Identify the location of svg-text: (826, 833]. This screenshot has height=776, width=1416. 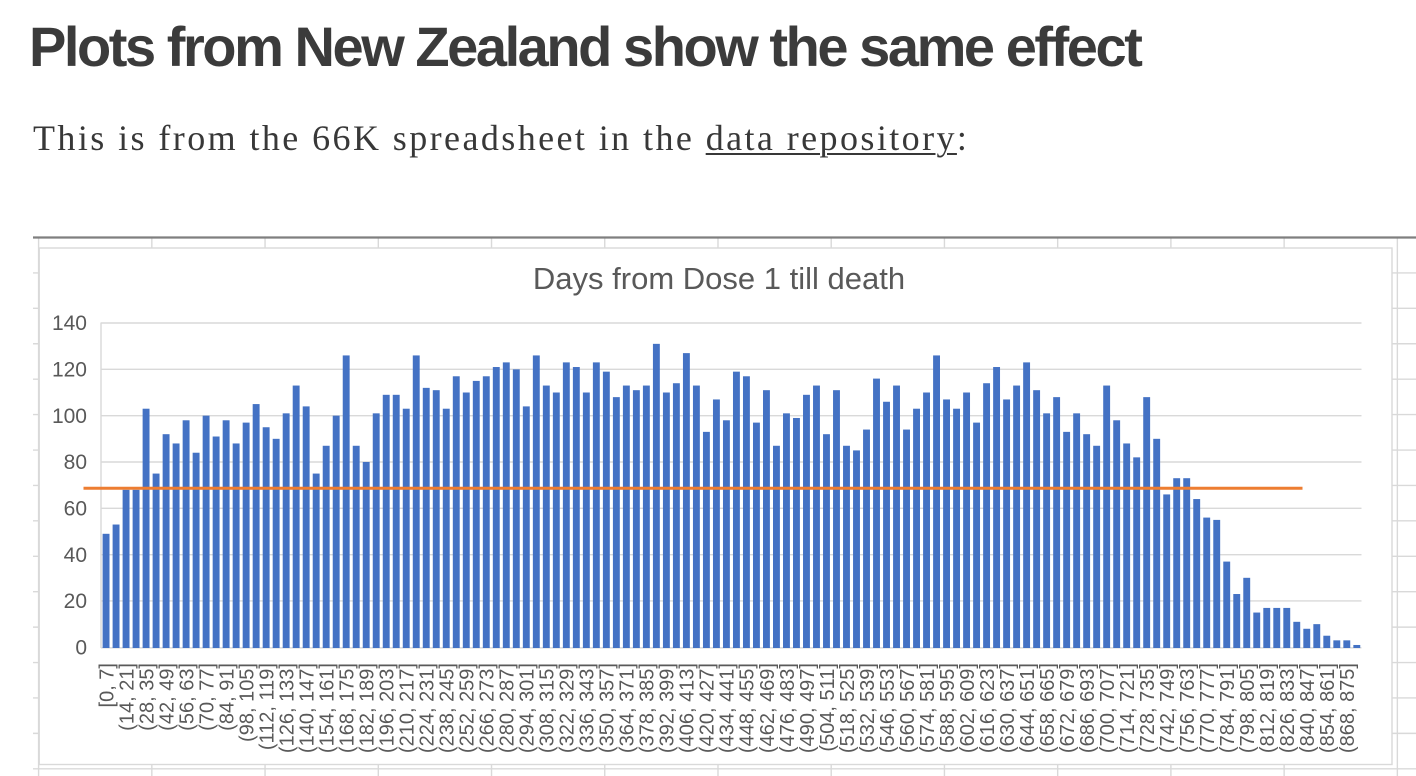
(1288, 708).